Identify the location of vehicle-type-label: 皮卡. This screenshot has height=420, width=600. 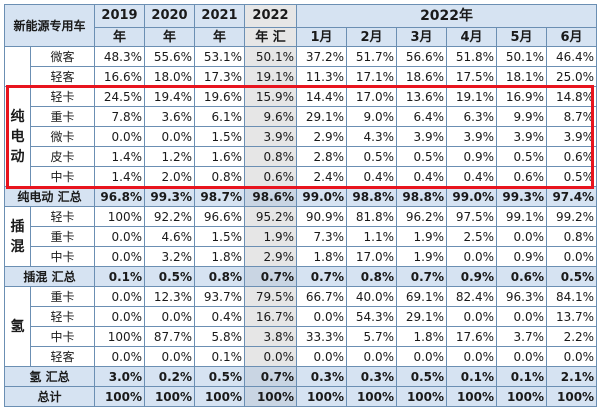
(62, 156).